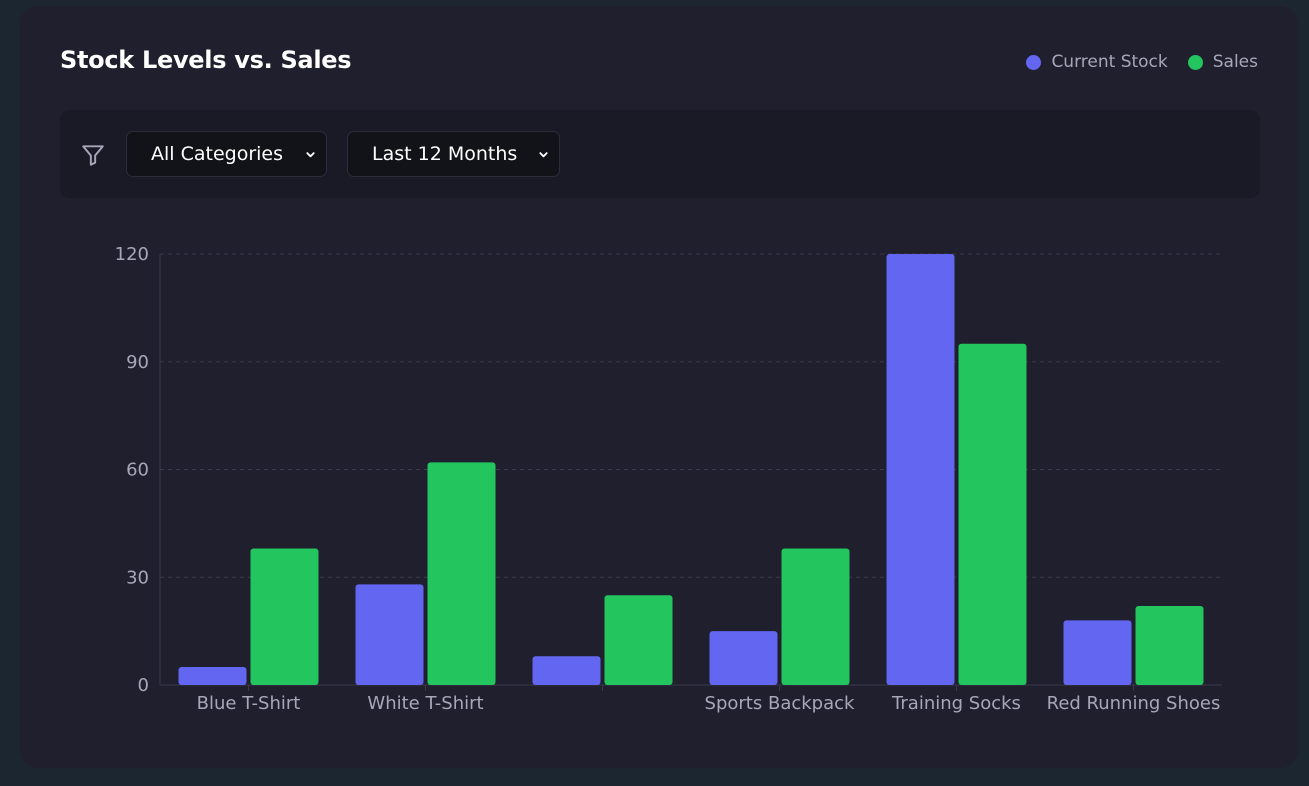  Describe the element at coordinates (93, 155) in the screenshot. I see `filter-icon` at that location.